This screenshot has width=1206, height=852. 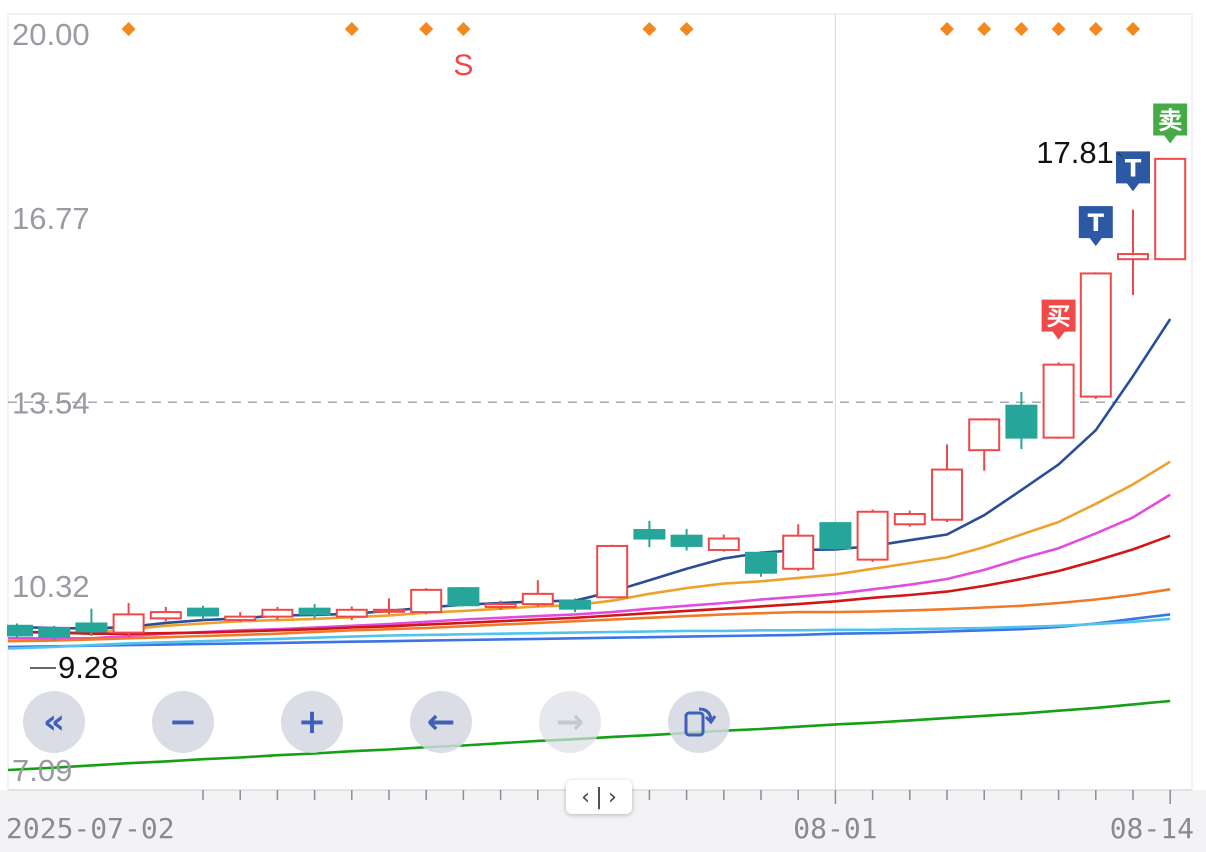 I want to click on scroll-right-icon: →, so click(x=570, y=722).